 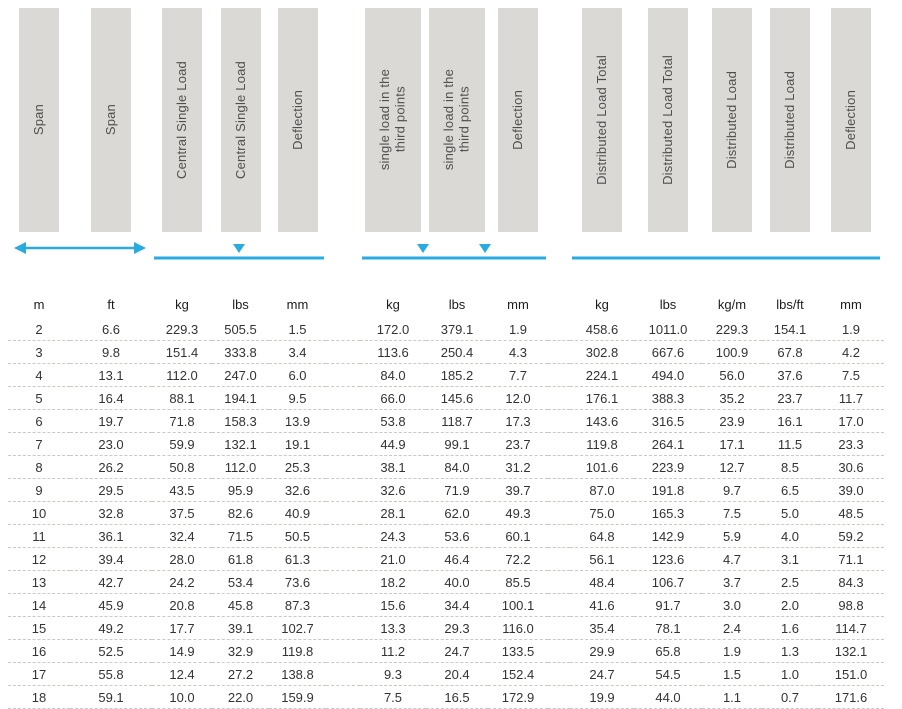 What do you see at coordinates (393, 352) in the screenshot?
I see `table-cell: 113.6` at bounding box center [393, 352].